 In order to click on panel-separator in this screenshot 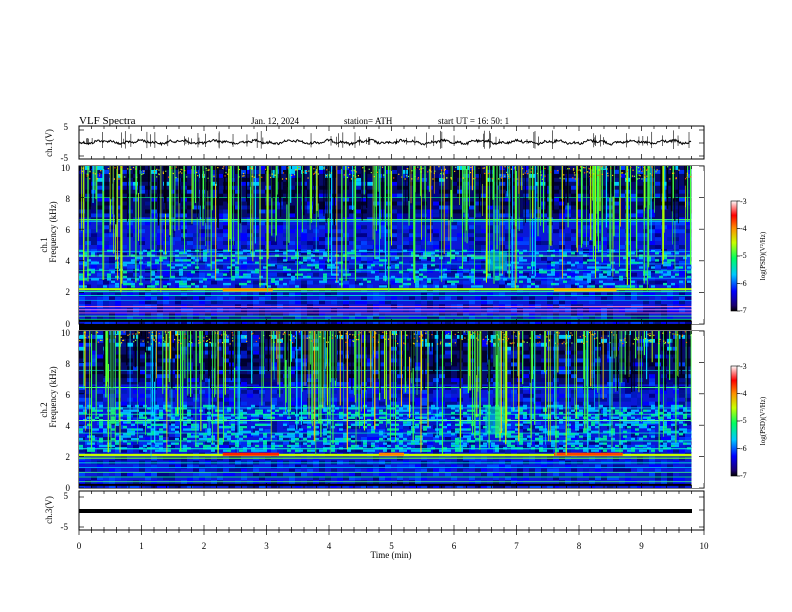, I will do `click(385, 327)`.